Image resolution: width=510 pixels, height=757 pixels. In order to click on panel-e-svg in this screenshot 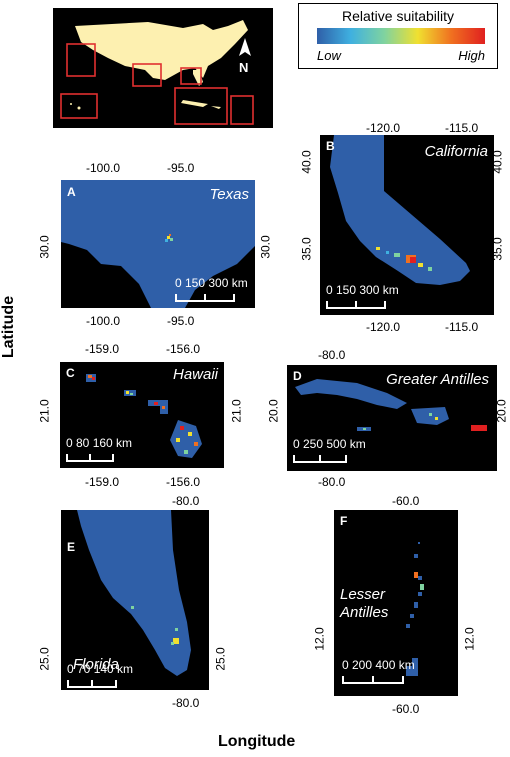, I will do `click(134, 593)`.